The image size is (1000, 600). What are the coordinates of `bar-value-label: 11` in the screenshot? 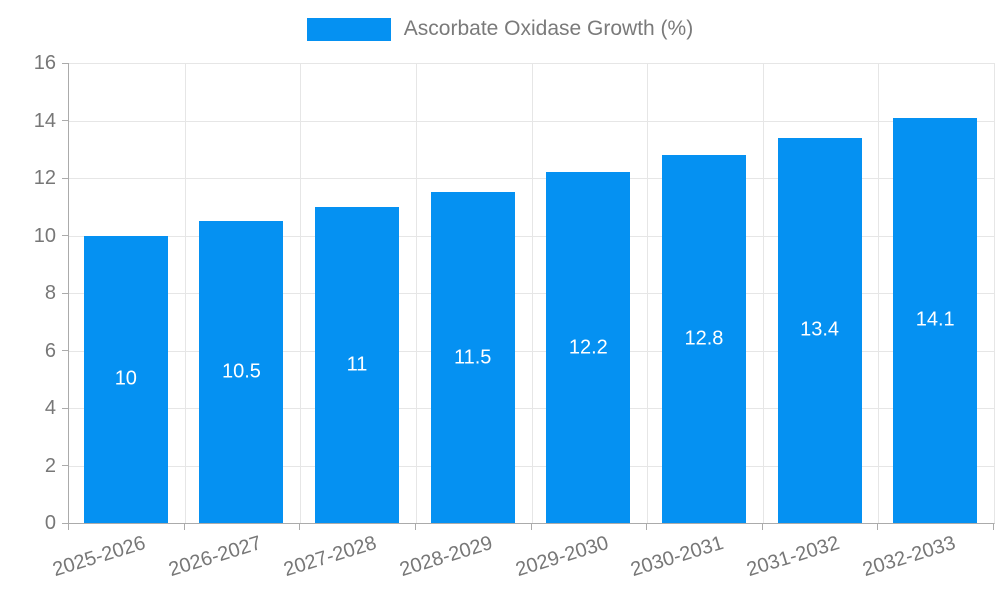 It's located at (357, 364).